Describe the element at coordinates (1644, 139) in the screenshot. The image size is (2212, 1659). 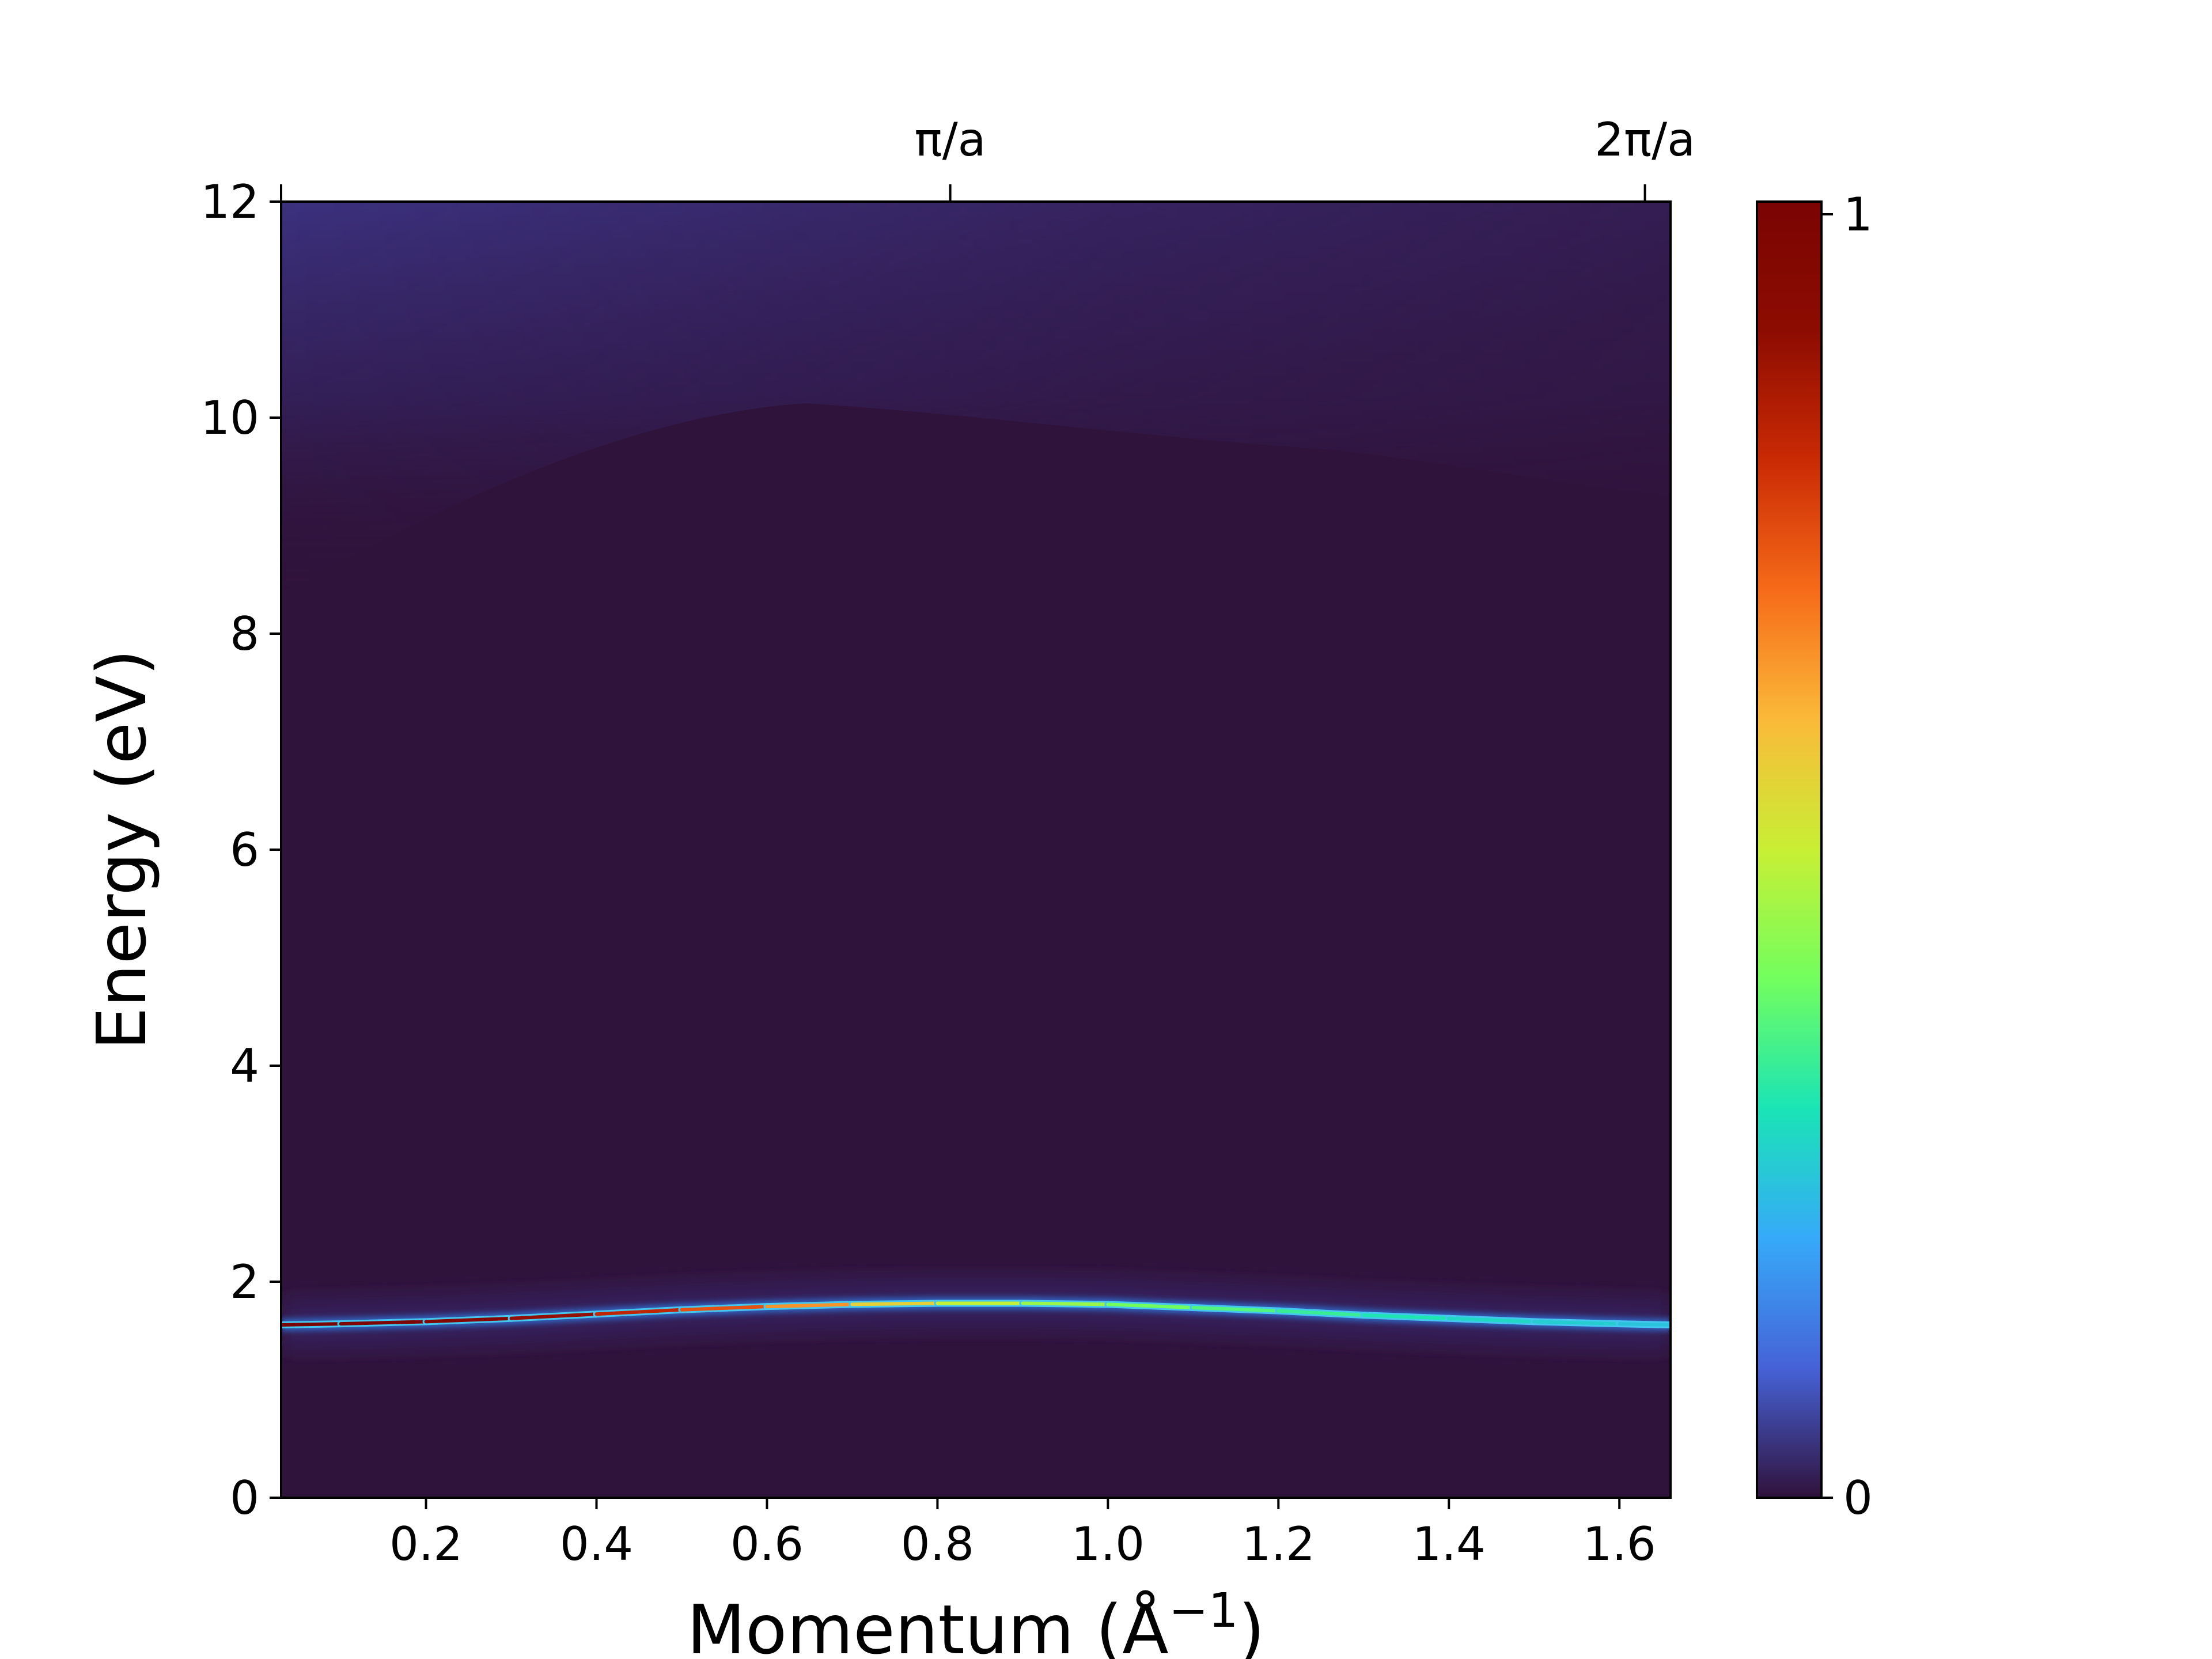
I see `top-tick-label: 2π/a` at that location.